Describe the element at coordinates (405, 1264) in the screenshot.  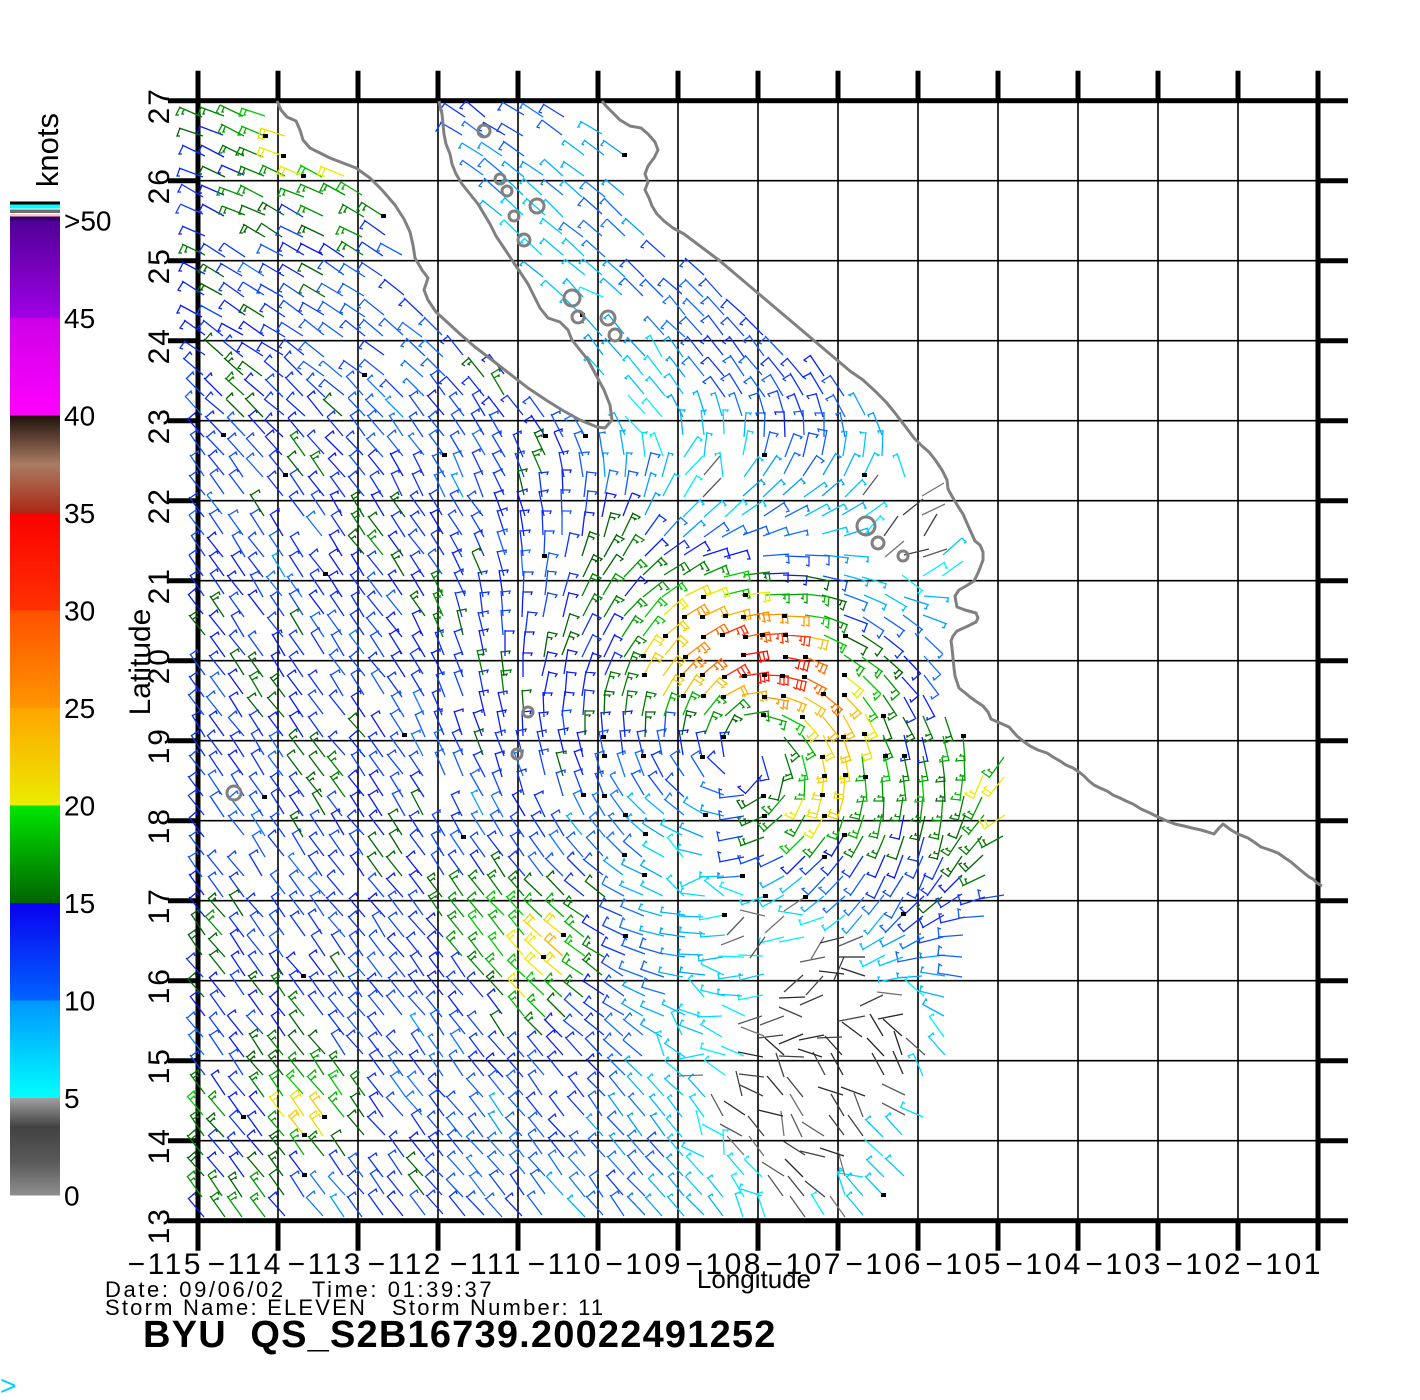
I see `svg-text: −112` at that location.